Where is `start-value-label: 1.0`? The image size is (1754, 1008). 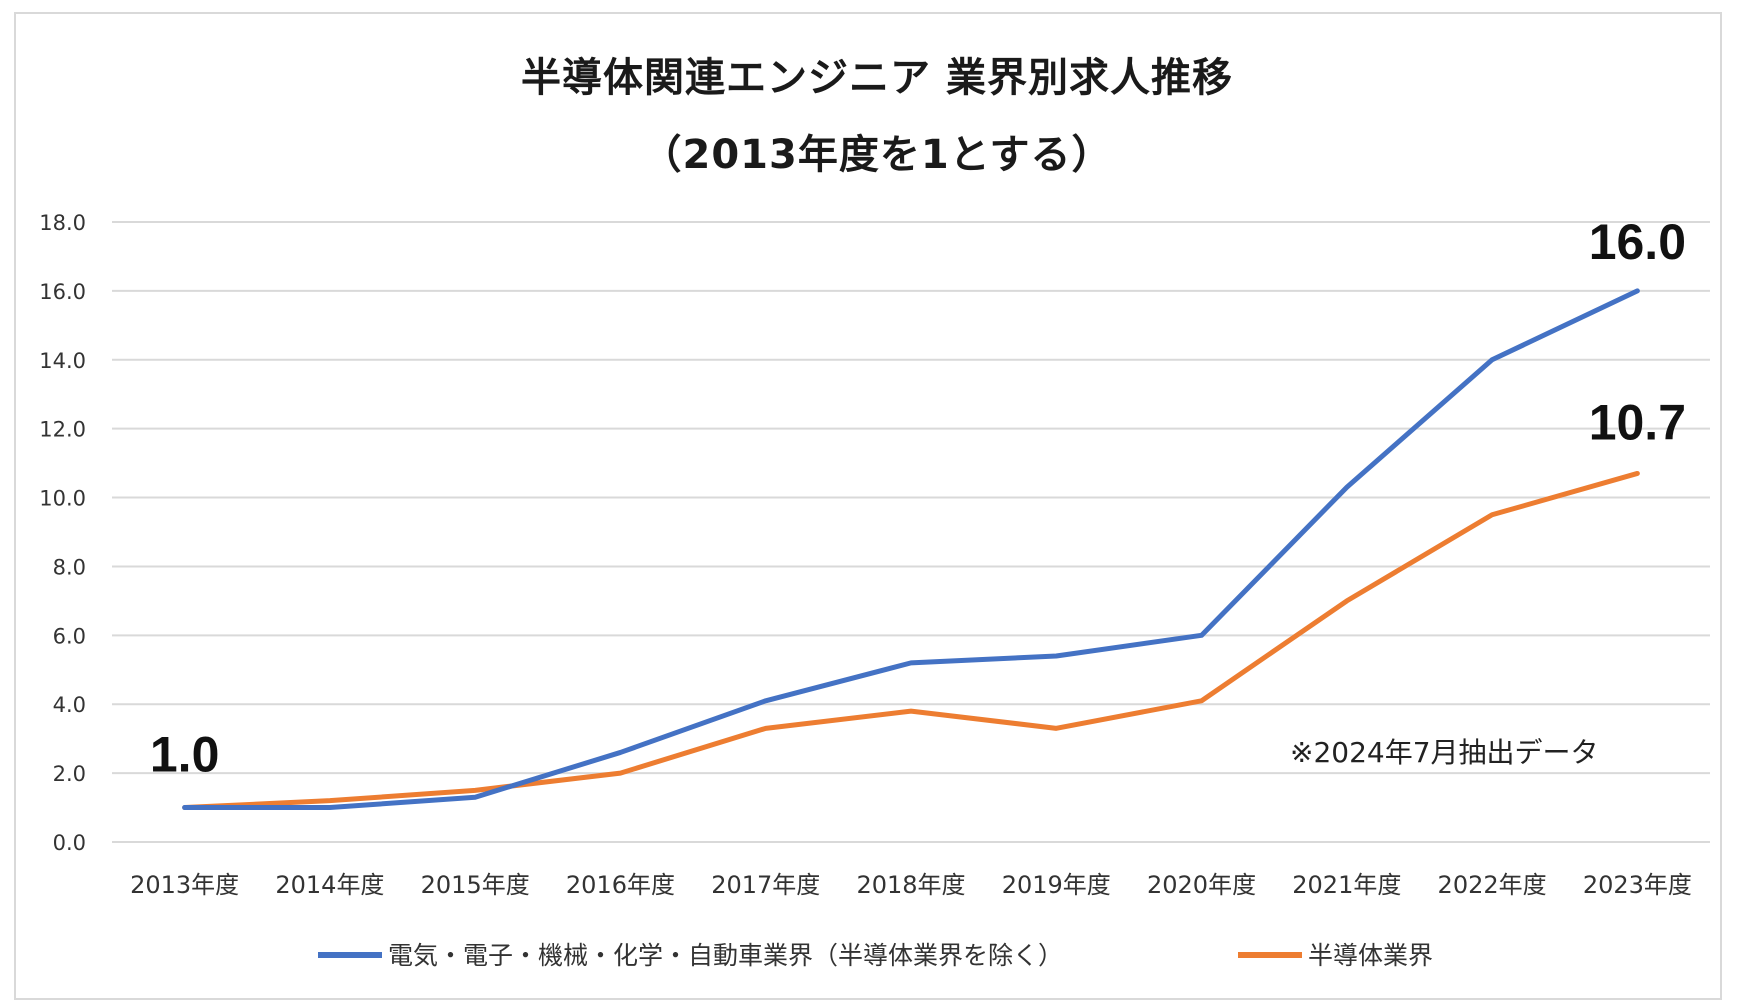
start-value-label: 1.0 is located at coordinates (185, 755).